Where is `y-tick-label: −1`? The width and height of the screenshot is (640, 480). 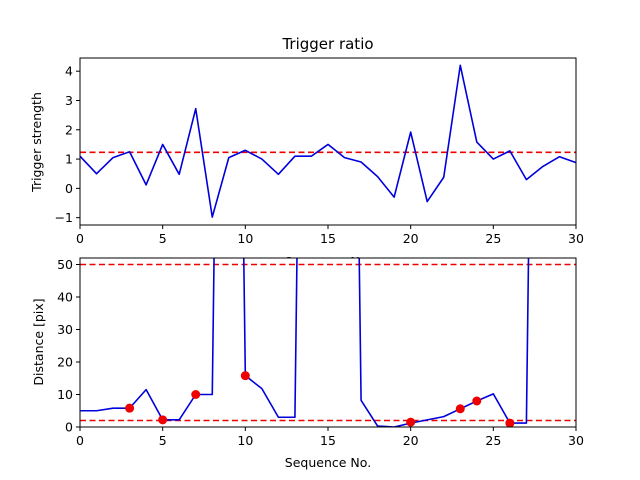
y-tick-label: −1 is located at coordinates (64, 217).